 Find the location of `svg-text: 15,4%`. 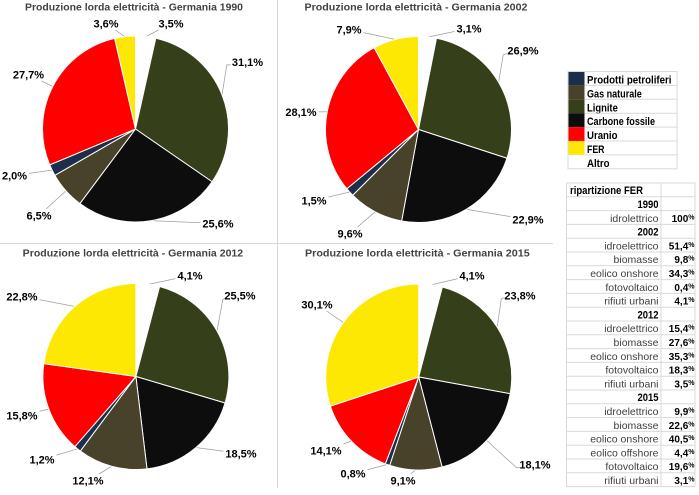

svg-text: 15,4% is located at coordinates (682, 329).